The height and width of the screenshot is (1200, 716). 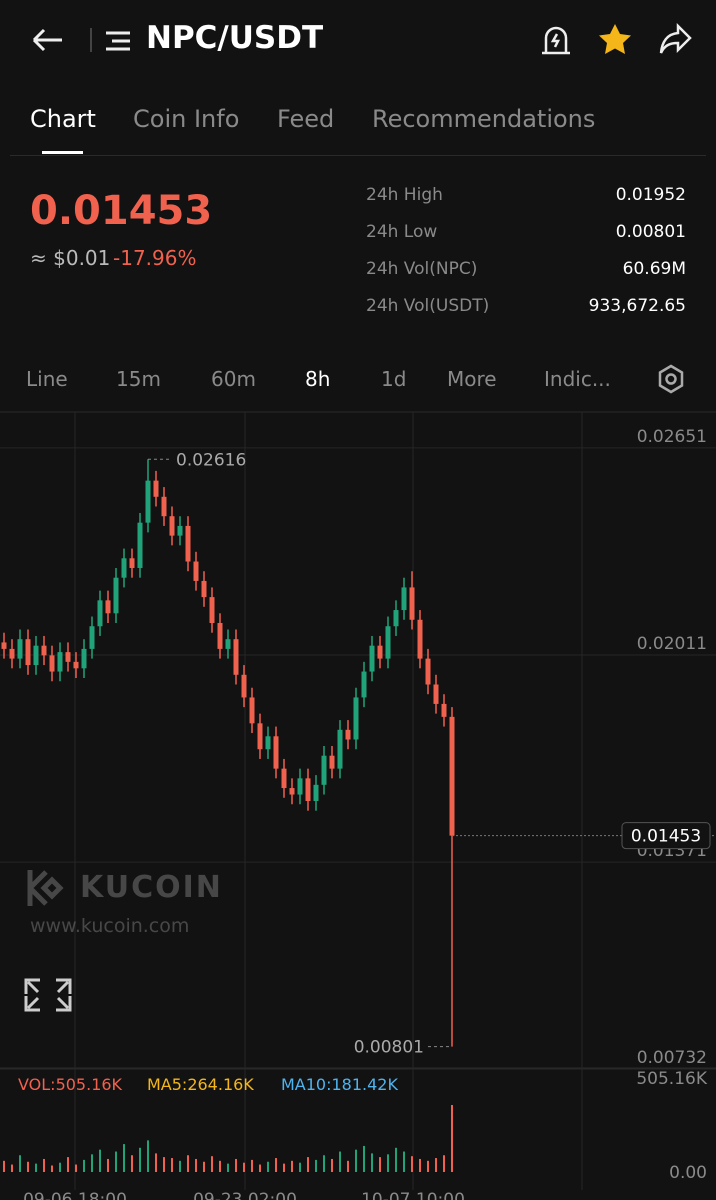 What do you see at coordinates (671, 379) in the screenshot?
I see `settings-icon` at bounding box center [671, 379].